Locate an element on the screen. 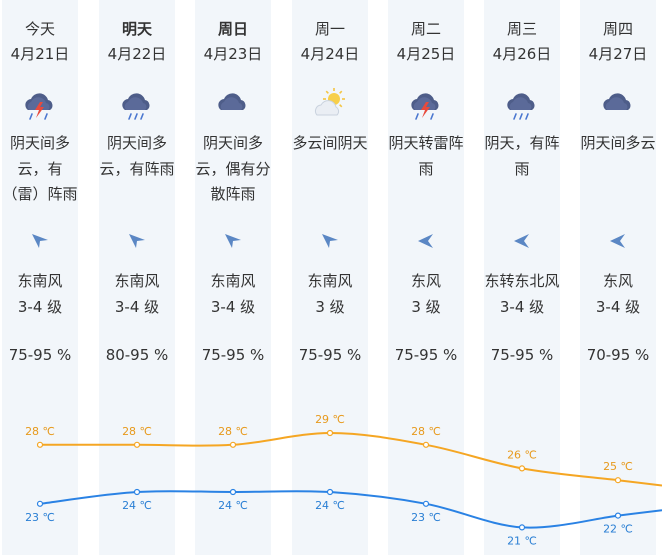  date-label: 4月22日 is located at coordinates (137, 54).